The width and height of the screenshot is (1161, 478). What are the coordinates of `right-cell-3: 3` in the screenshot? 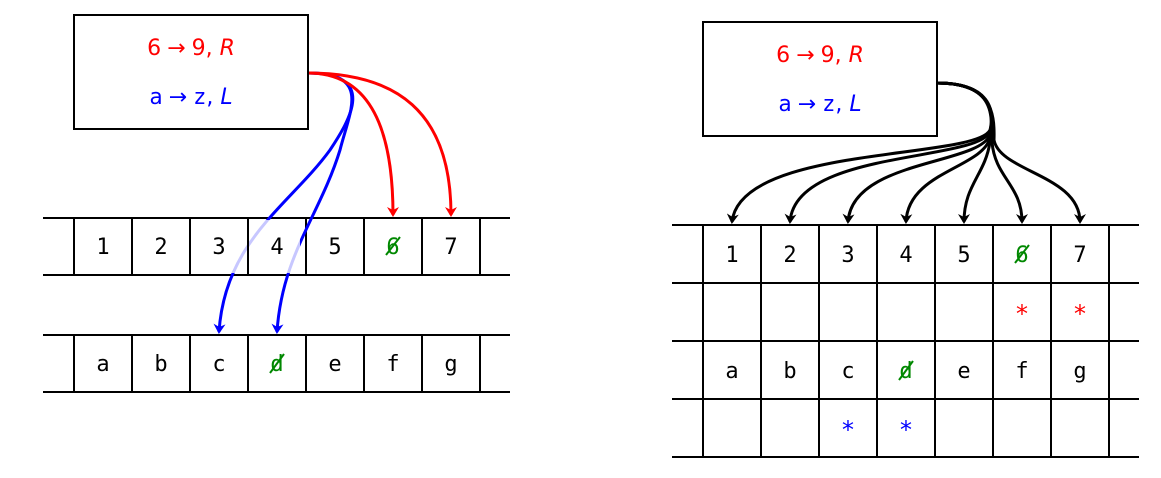 It's located at (847, 255).